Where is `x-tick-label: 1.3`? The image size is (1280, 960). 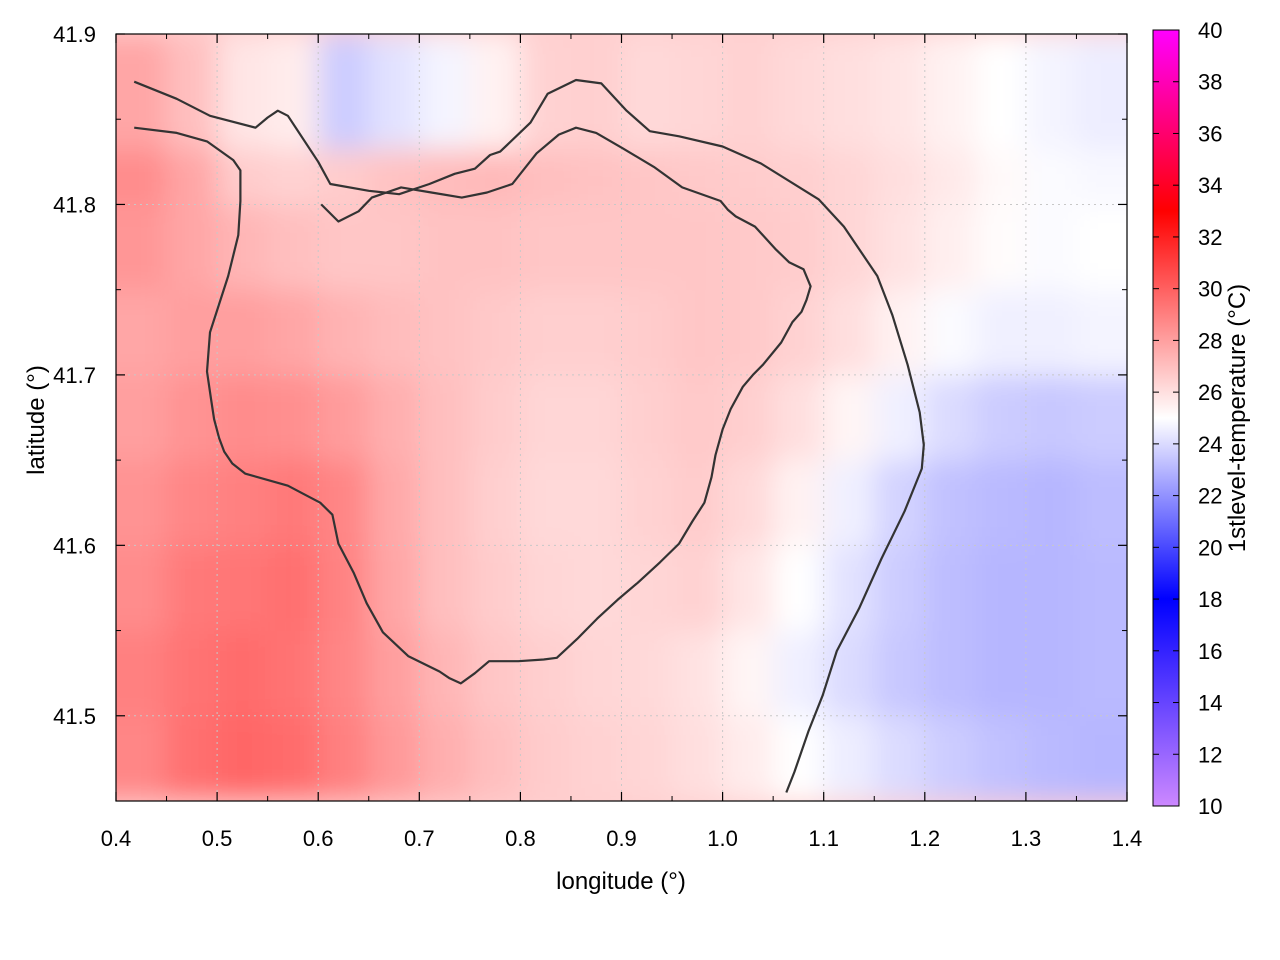 x-tick-label: 1.3 is located at coordinates (1026, 838).